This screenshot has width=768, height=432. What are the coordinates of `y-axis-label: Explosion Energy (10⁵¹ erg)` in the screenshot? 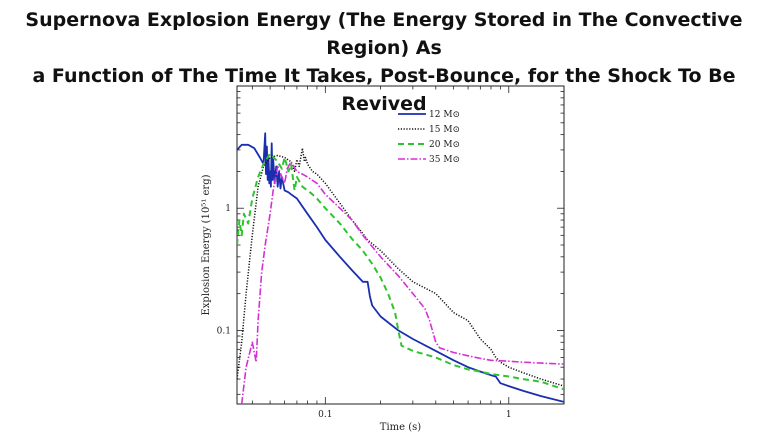 It's located at (206, 244).